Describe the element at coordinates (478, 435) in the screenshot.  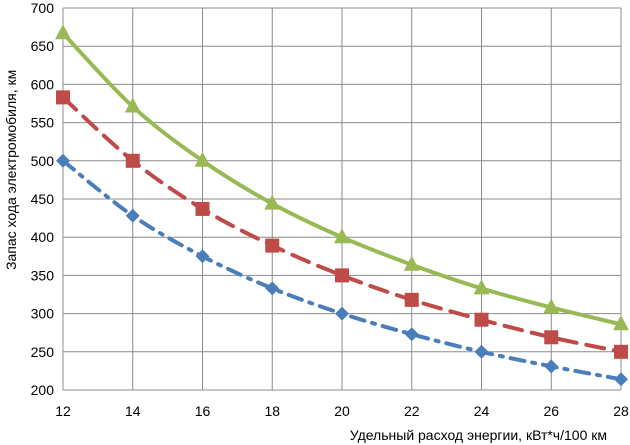
I see `x-axis-label: Удельный расход энергии, кВт*ч/100 км` at that location.